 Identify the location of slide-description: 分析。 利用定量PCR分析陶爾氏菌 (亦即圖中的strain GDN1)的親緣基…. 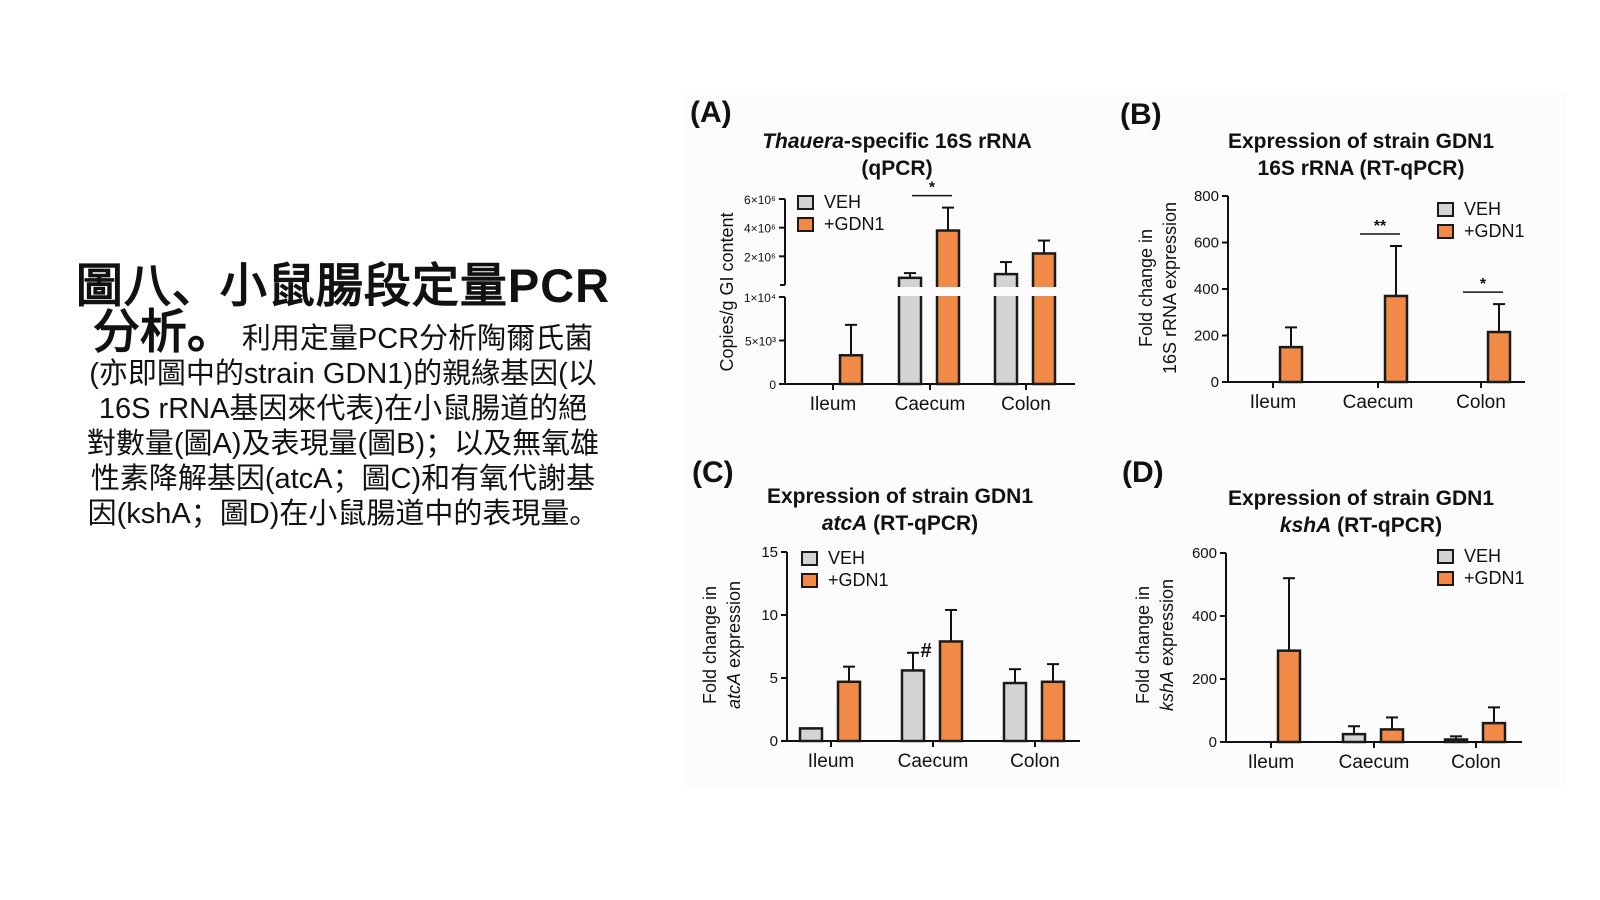
(343, 420).